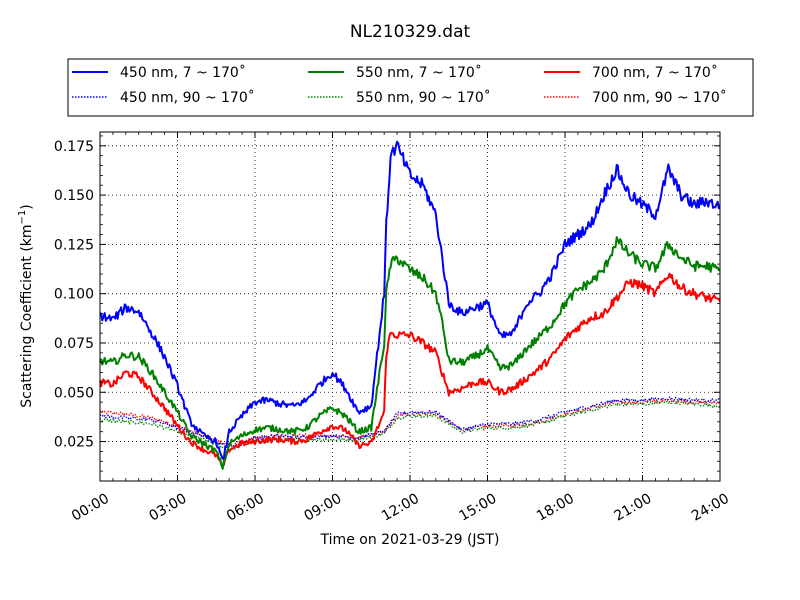 The height and width of the screenshot is (600, 800). Describe the element at coordinates (27, 206) in the screenshot. I see `y-axis-title-end: )` at that location.